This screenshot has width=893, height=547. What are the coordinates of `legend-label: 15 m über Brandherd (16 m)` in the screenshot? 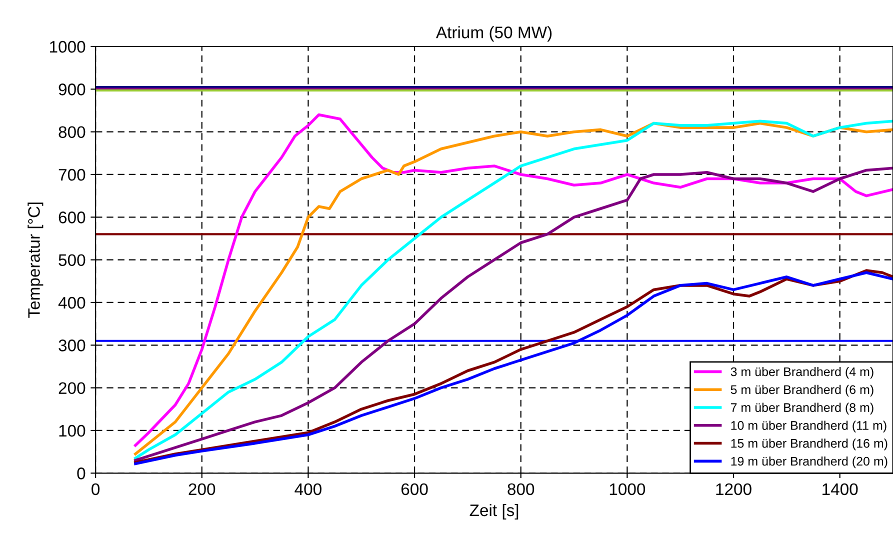 It's located at (809, 444).